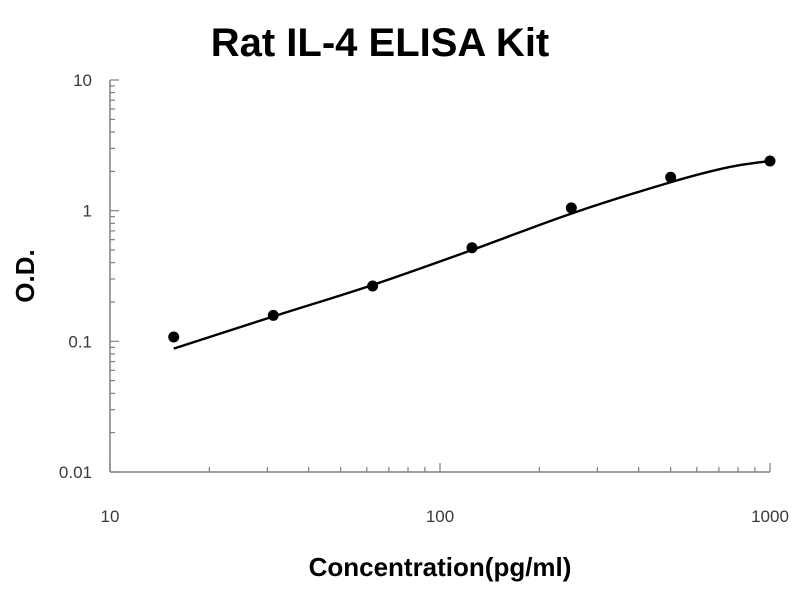 The height and width of the screenshot is (600, 800). I want to click on y-tick-label: 0.1, so click(80, 341).